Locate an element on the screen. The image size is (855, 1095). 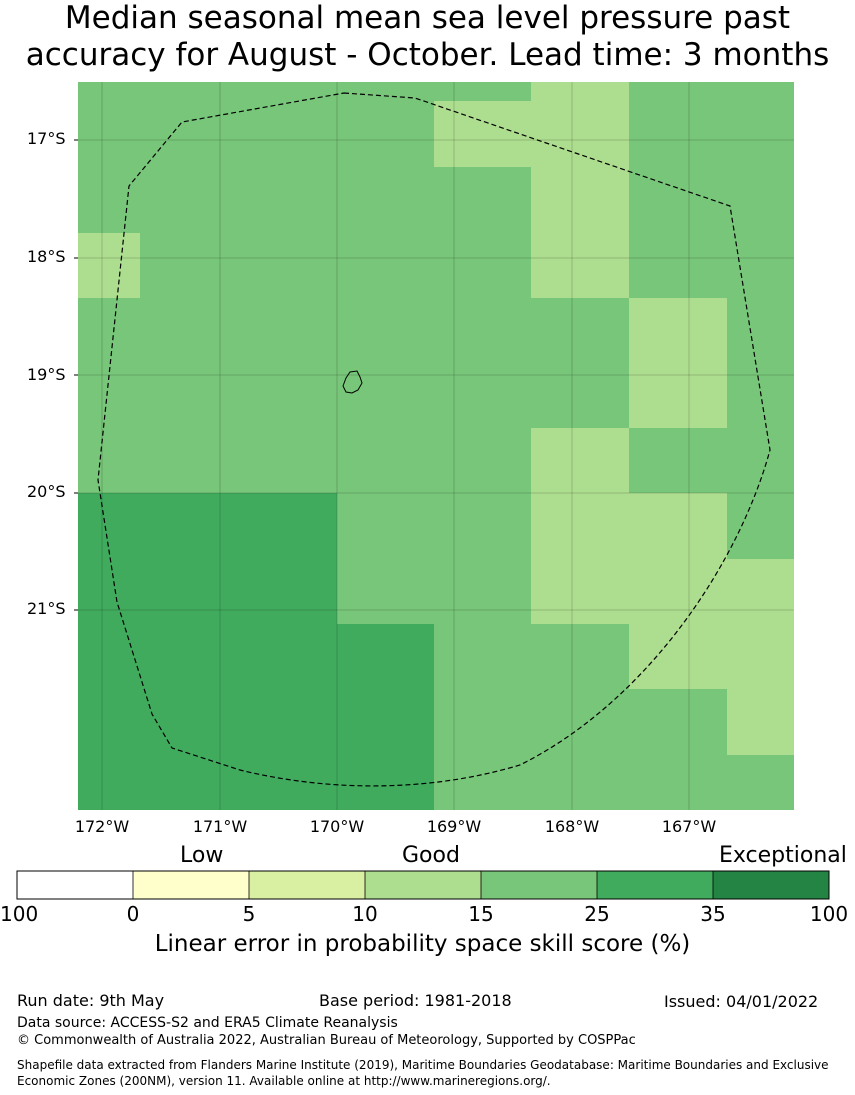
colorbar-frame is located at coordinates (423, 885).